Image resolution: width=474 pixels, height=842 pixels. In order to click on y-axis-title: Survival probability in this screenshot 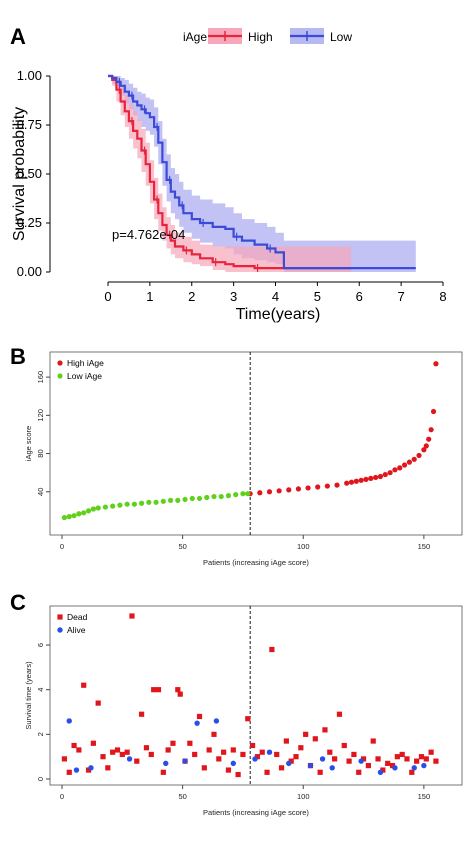, I will do `click(19, 174)`.